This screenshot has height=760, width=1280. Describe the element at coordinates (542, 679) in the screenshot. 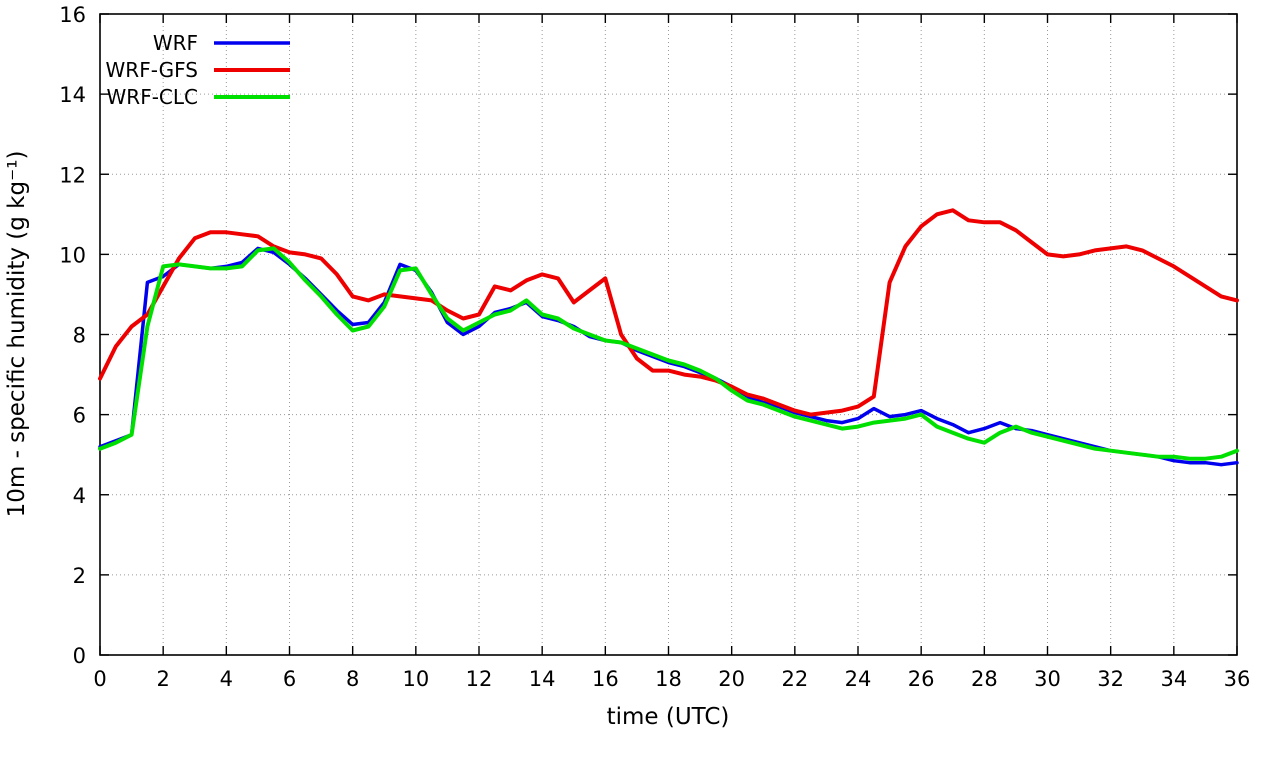

I see `x-tick-label: 14` at that location.